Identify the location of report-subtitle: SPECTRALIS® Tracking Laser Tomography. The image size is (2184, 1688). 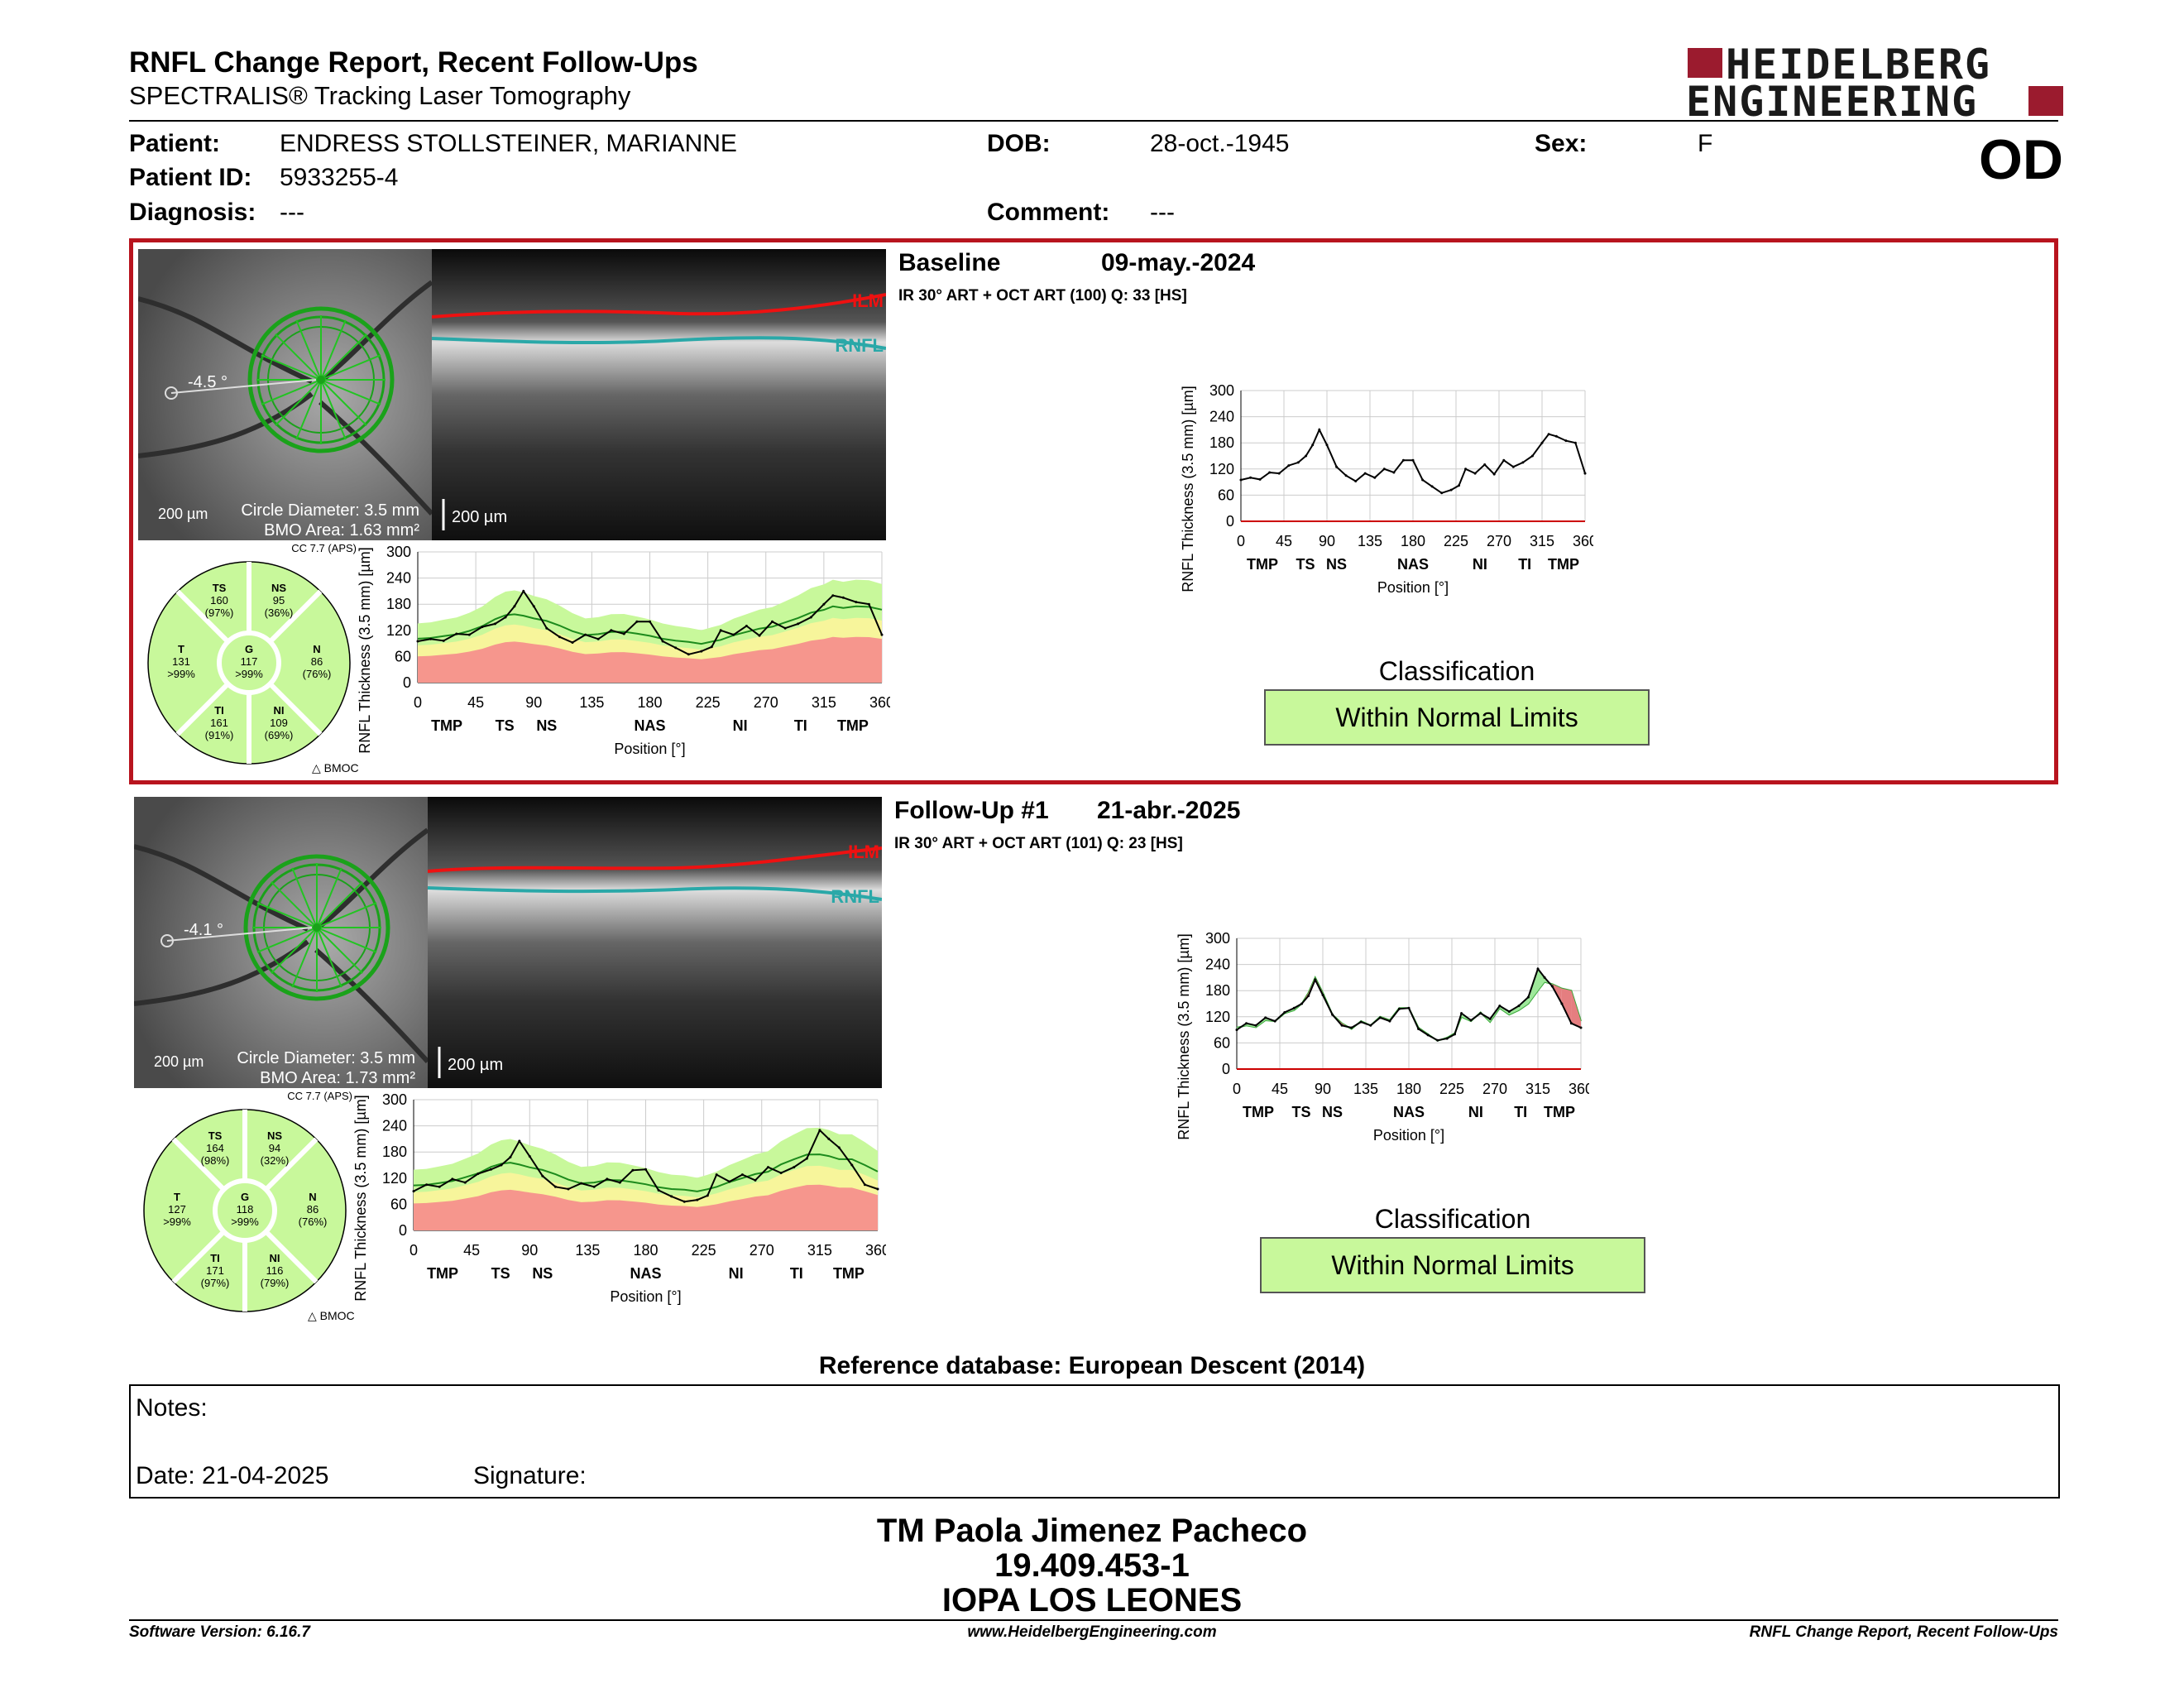
(380, 95).